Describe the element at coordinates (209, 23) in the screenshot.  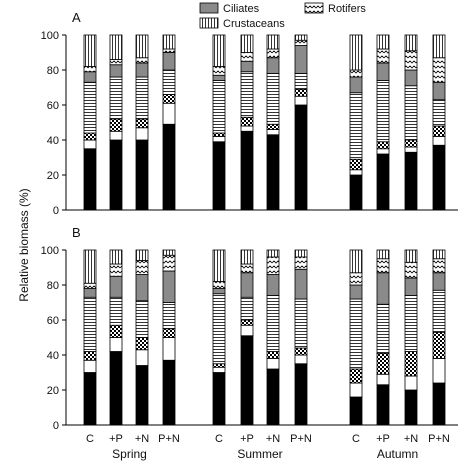
I see `legend-swatch-crustaceans` at that location.